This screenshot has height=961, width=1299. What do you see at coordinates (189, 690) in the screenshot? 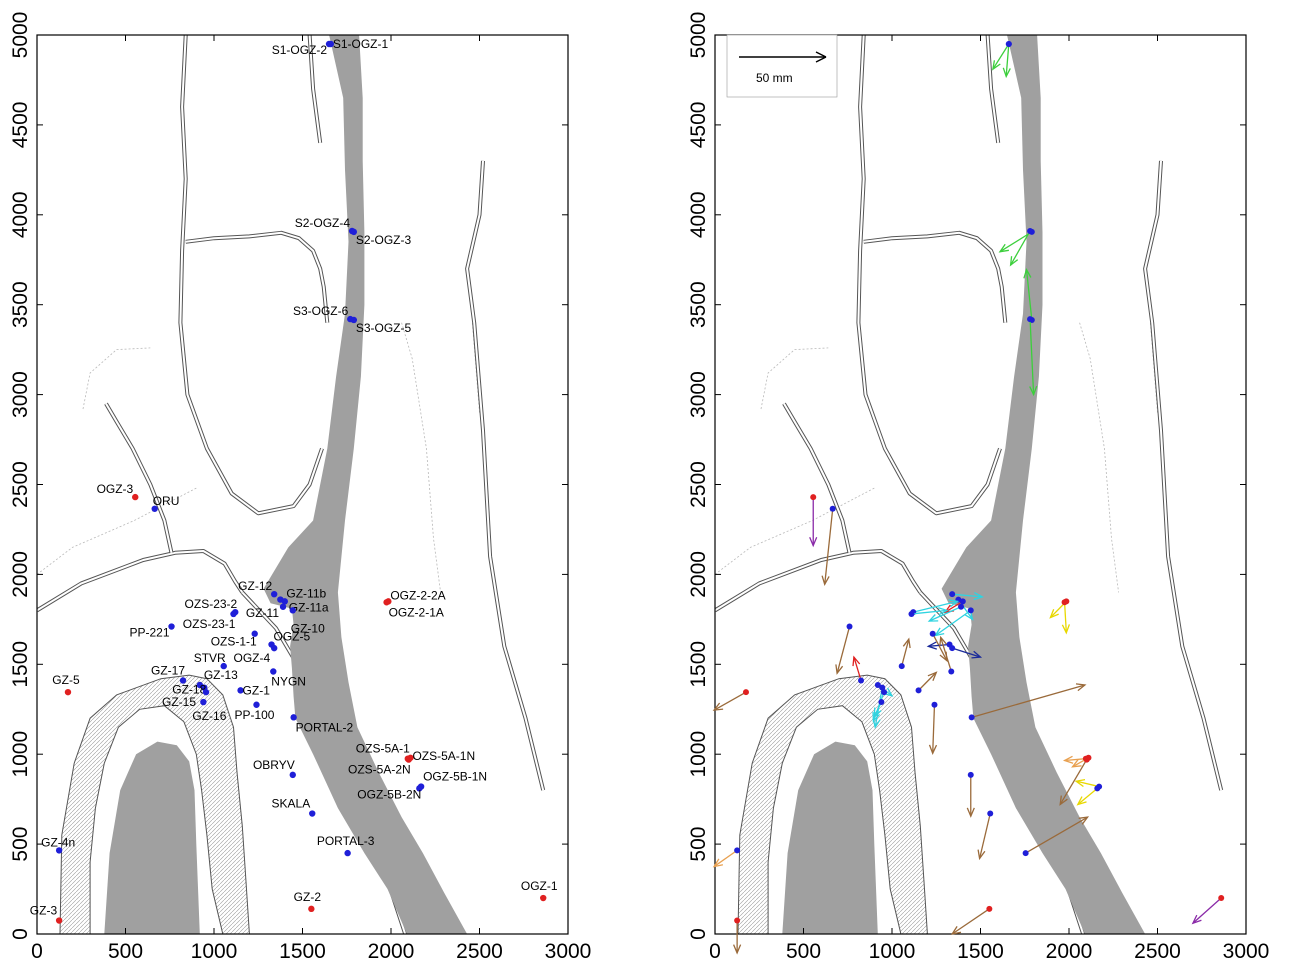
I see `survey-point-label: GZ-18` at bounding box center [189, 690].